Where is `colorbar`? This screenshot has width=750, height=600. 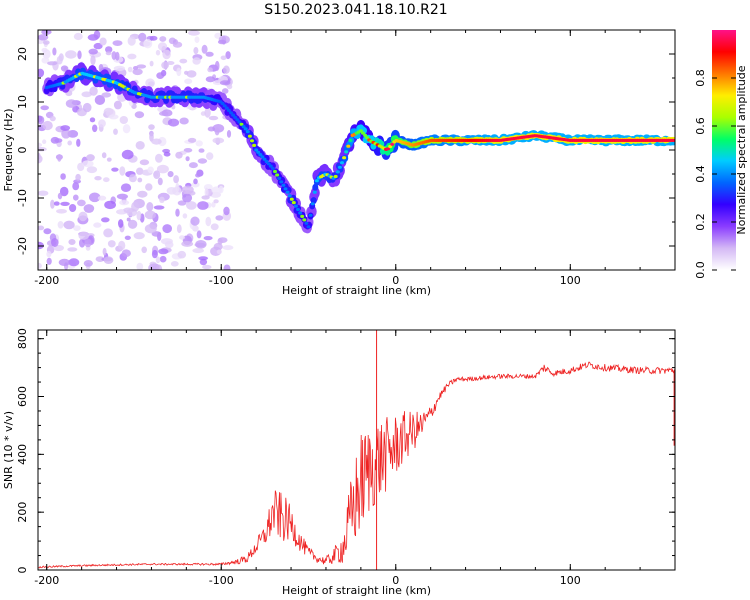
colorbar is located at coordinates (724, 150).